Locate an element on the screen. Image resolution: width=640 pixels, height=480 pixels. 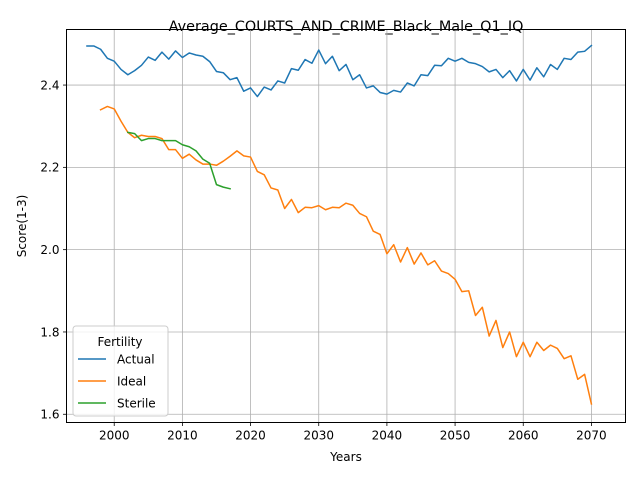
x-axis-label: Years is located at coordinates (345, 457).